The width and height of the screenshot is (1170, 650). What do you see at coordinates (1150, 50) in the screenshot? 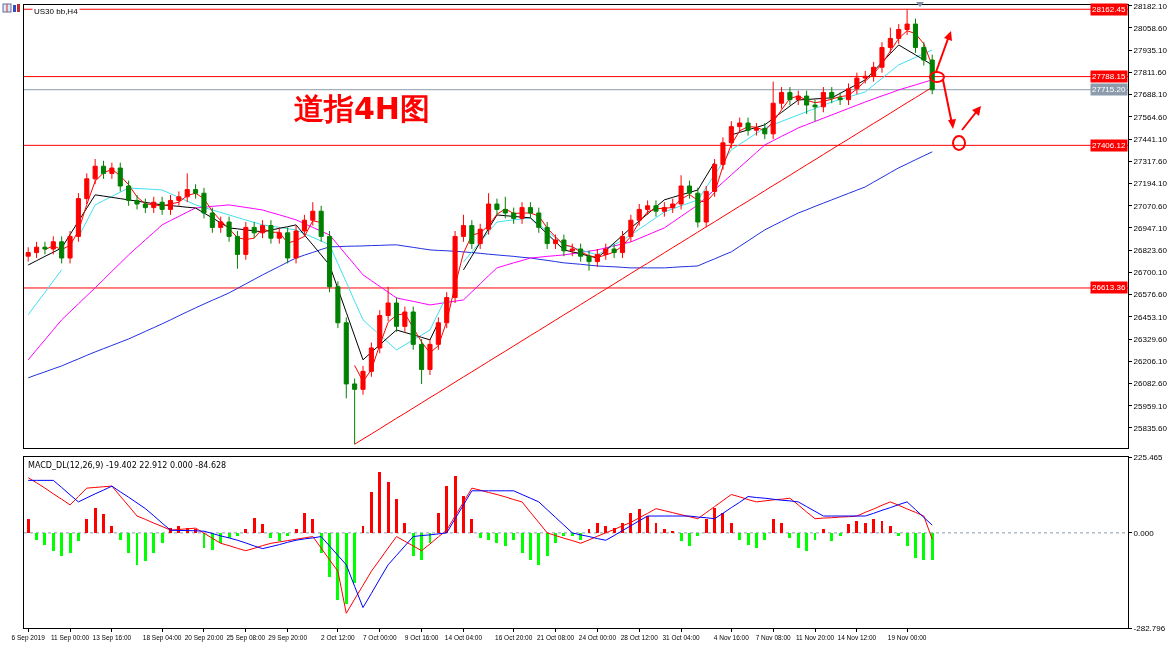
I see `y-tick-label: 27935.10` at bounding box center [1150, 50].